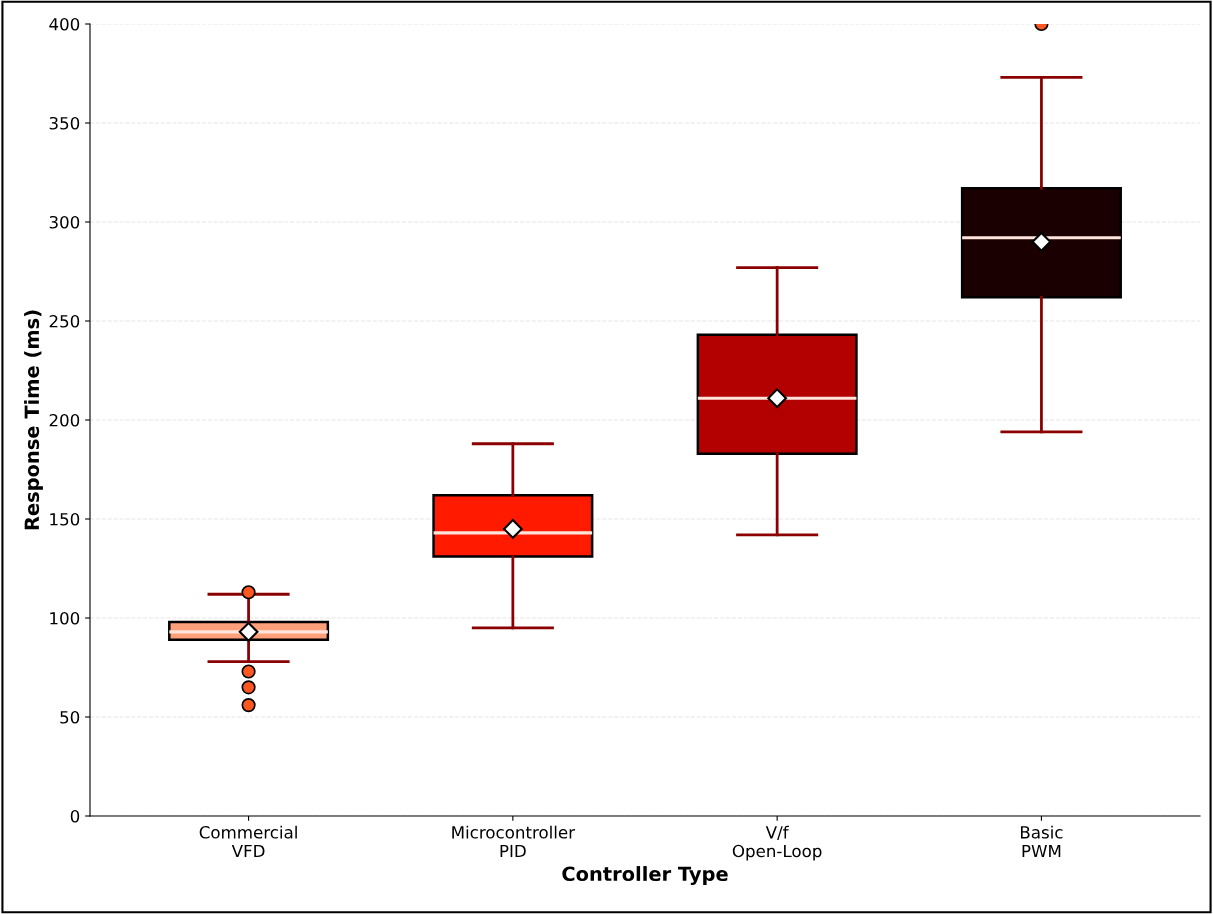 The image size is (1213, 914). I want to click on y-tick-label: 150, so click(65, 519).